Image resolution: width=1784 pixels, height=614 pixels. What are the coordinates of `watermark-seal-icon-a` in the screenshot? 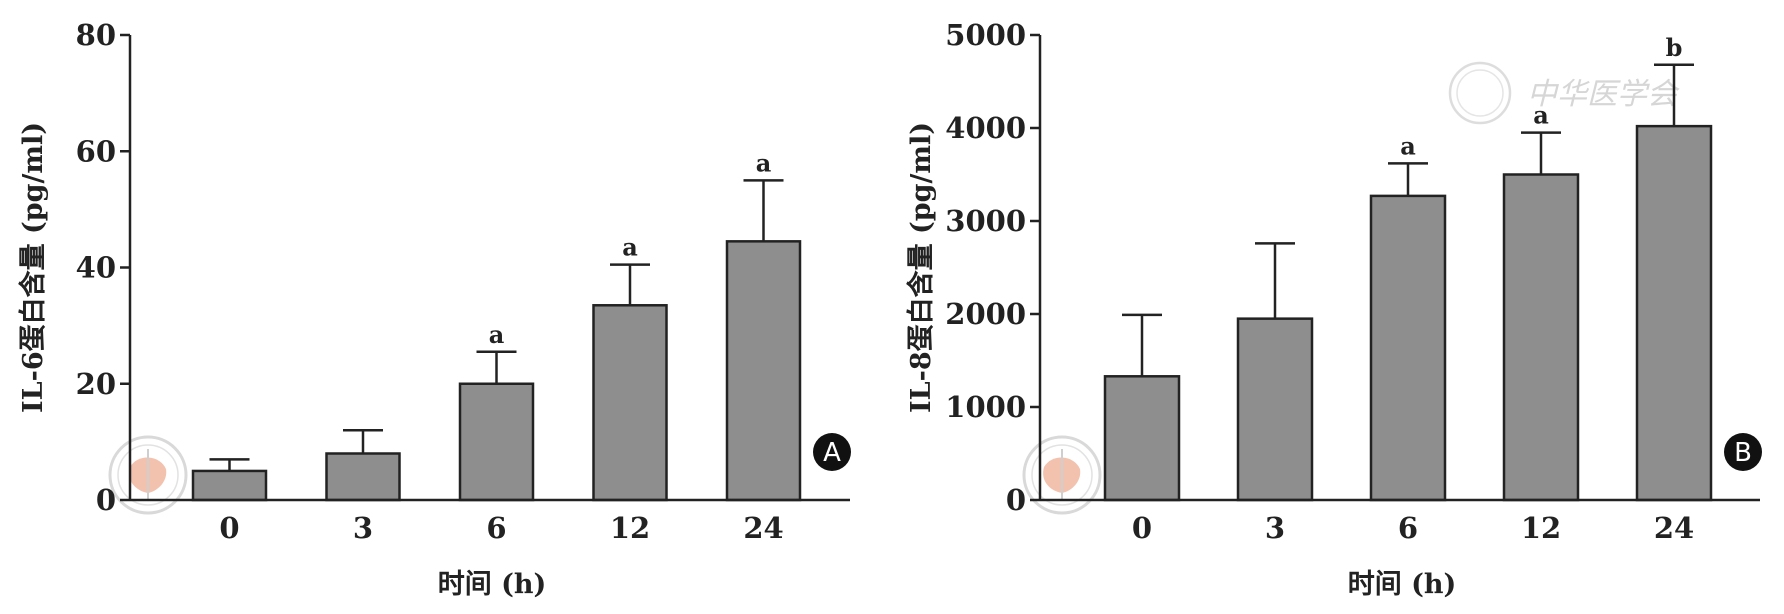 It's located at (148, 475).